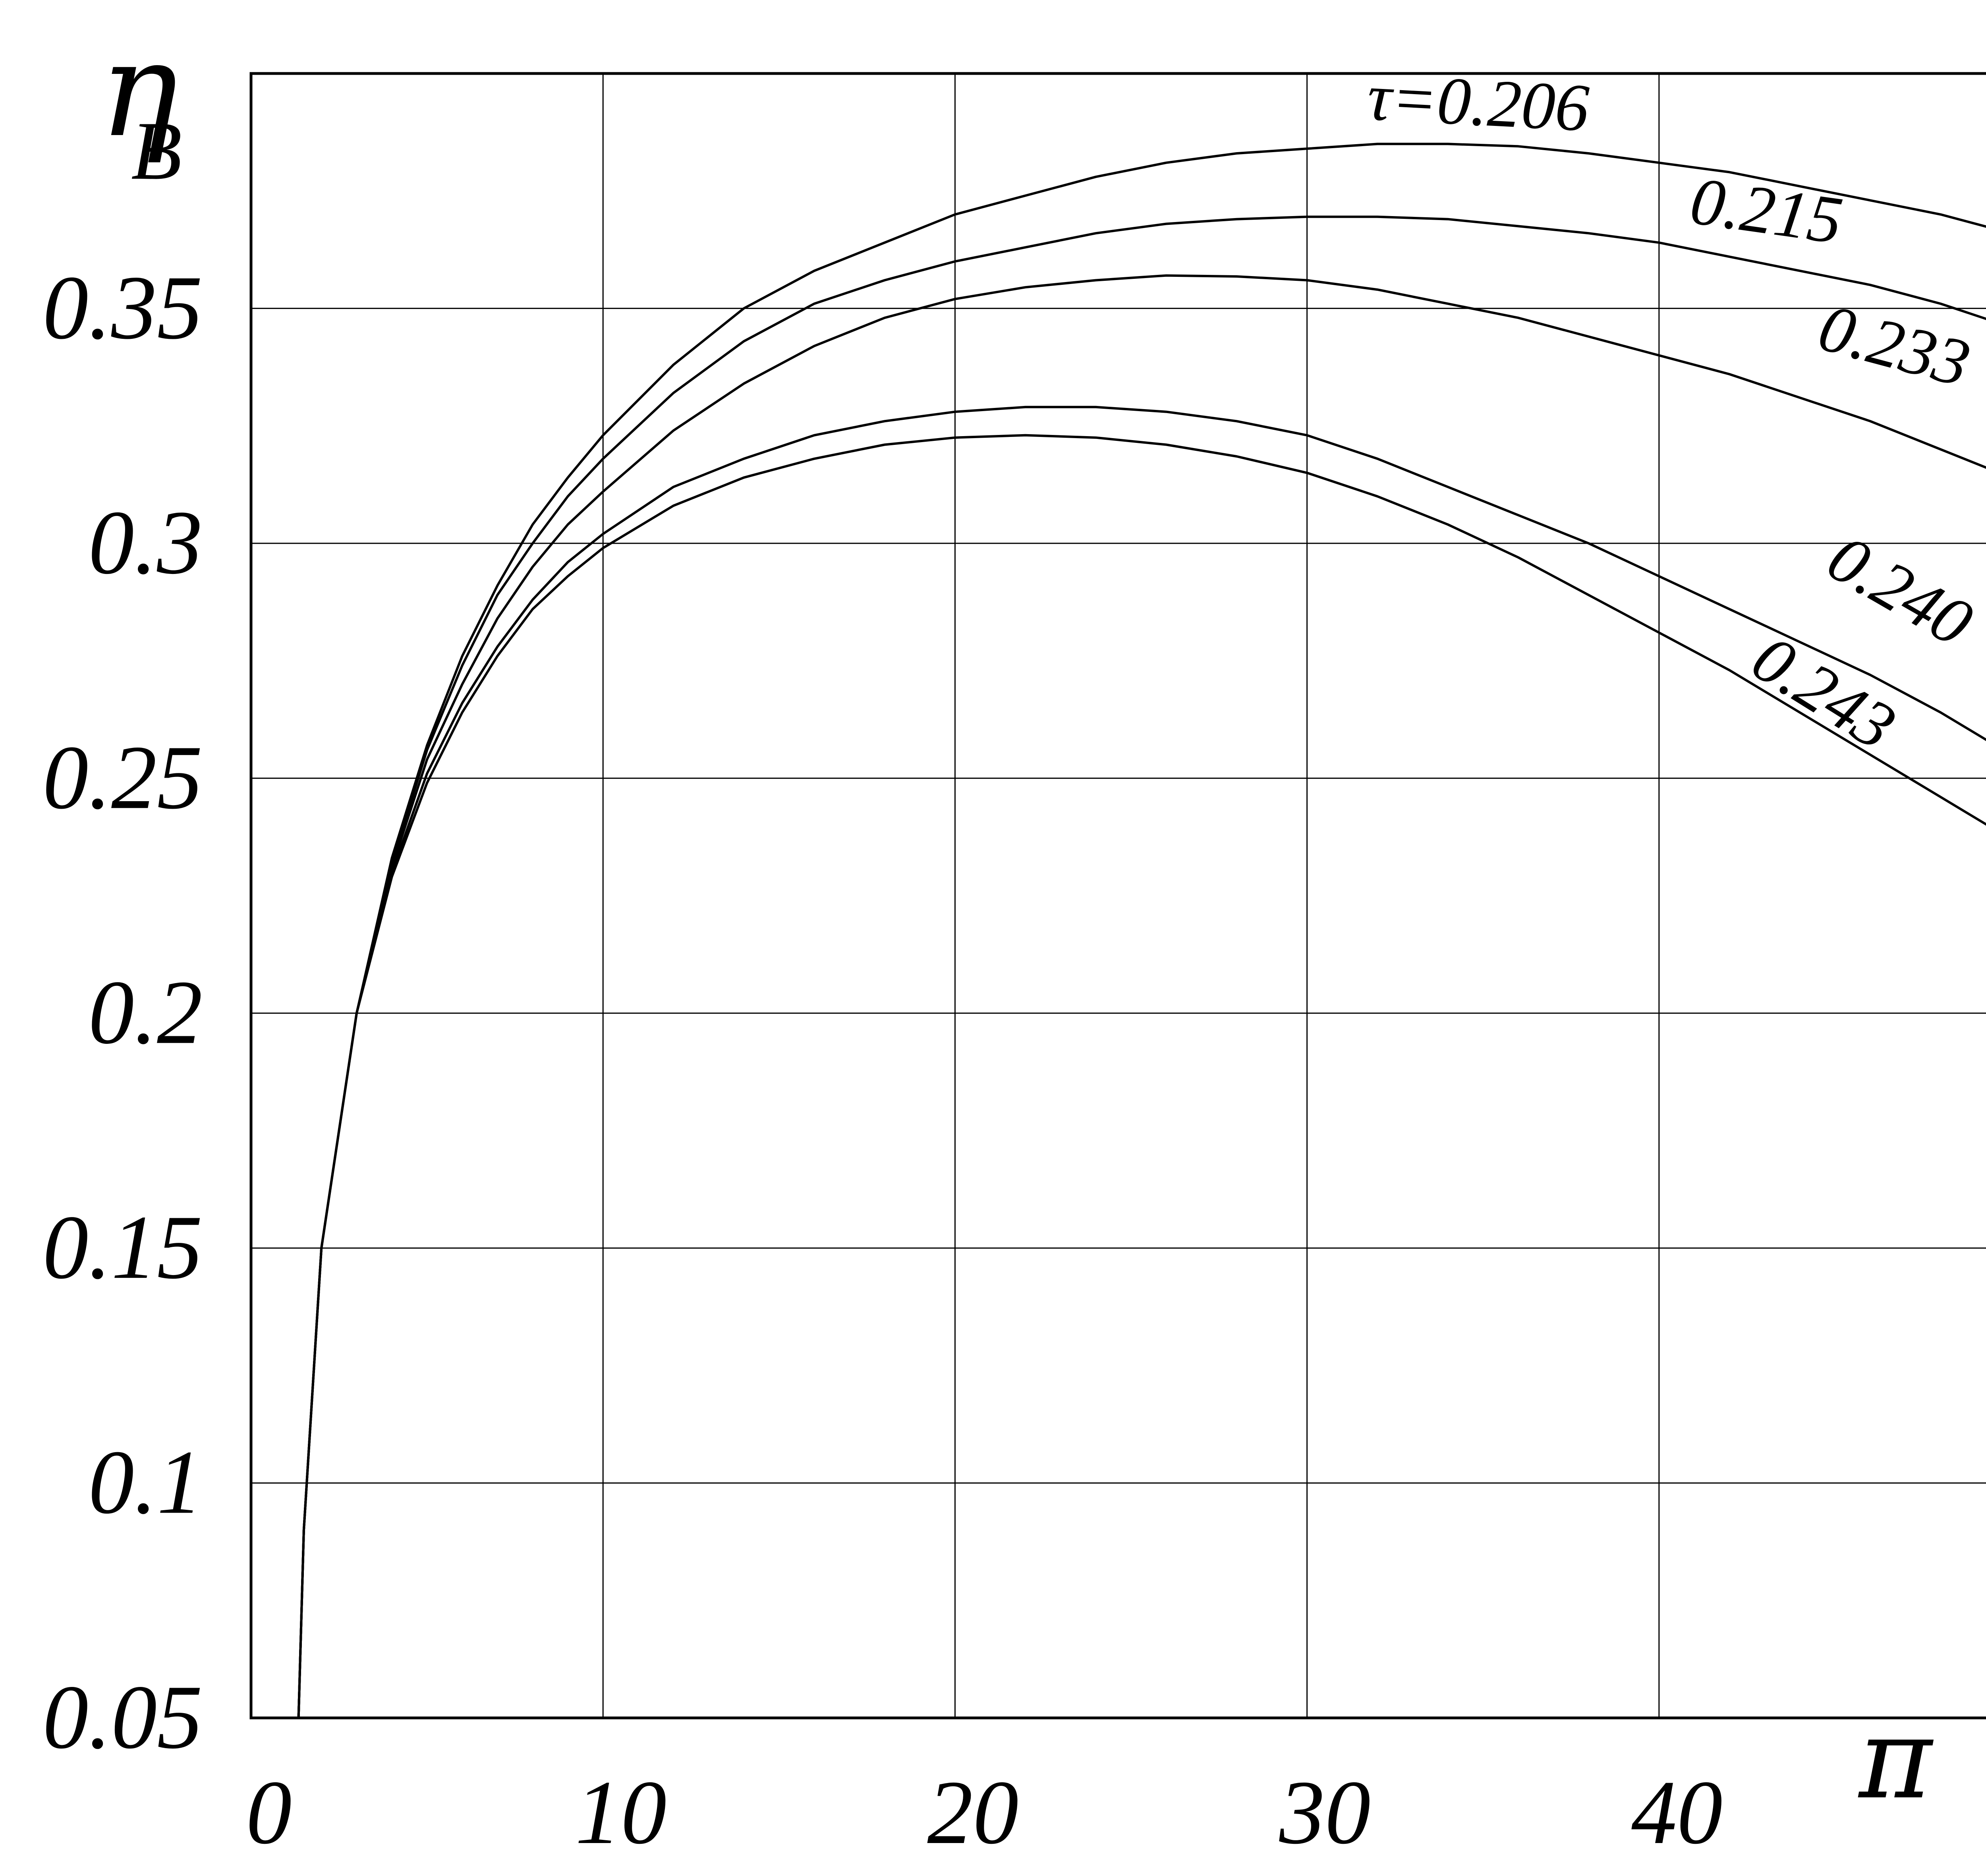  What do you see at coordinates (1895, 1759) in the screenshot?
I see `x-axis-label: π` at bounding box center [1895, 1759].